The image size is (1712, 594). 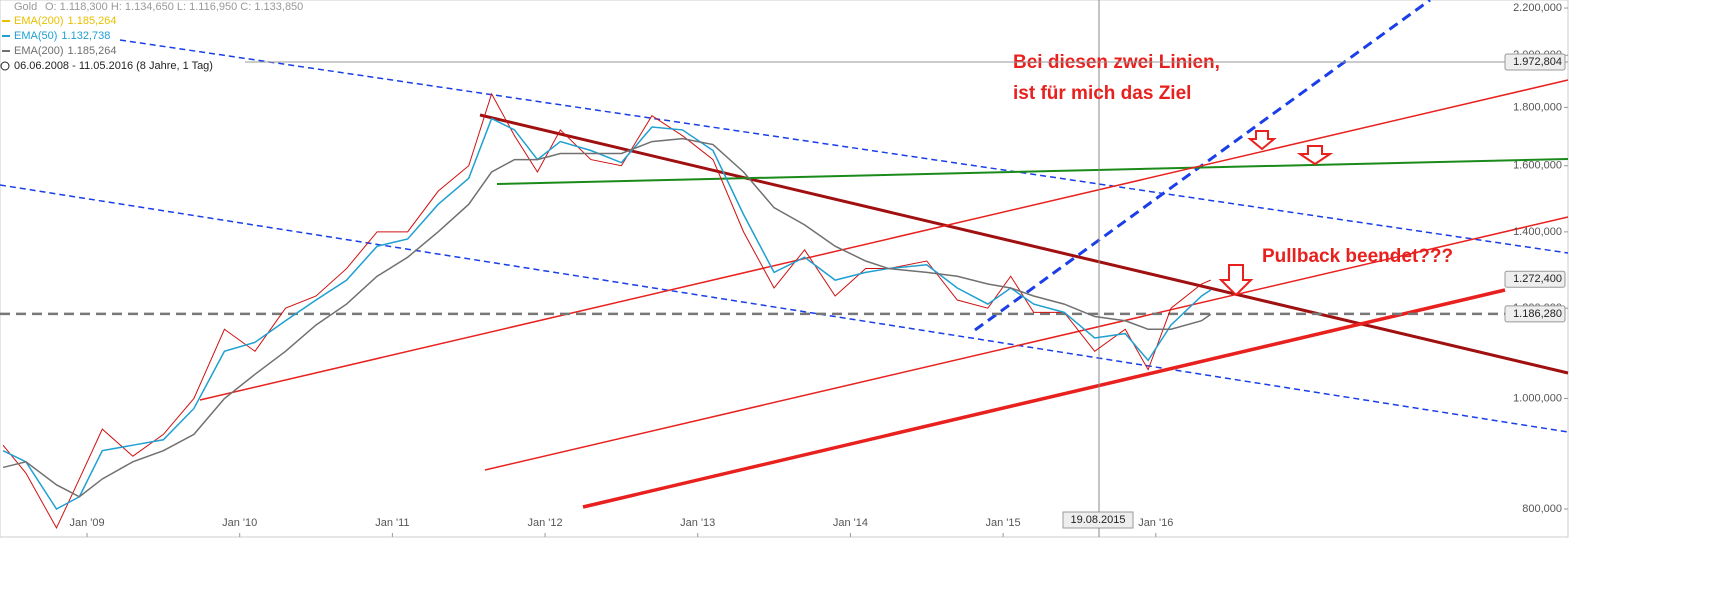 I want to click on legend-value: 1.132,738, so click(x=85, y=36).